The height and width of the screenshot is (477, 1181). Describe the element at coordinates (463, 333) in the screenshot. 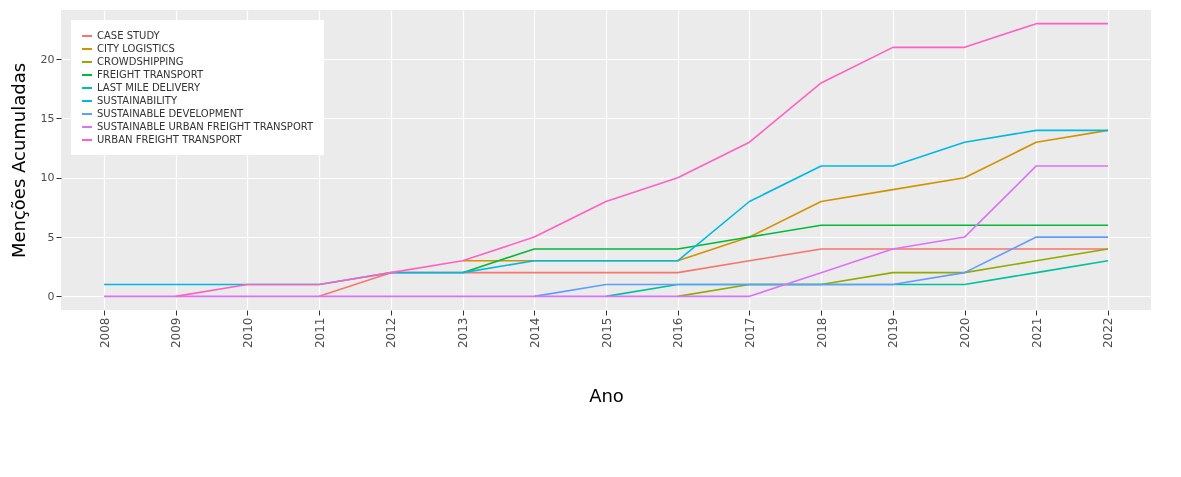

I see `x-tick-label: 2013` at that location.